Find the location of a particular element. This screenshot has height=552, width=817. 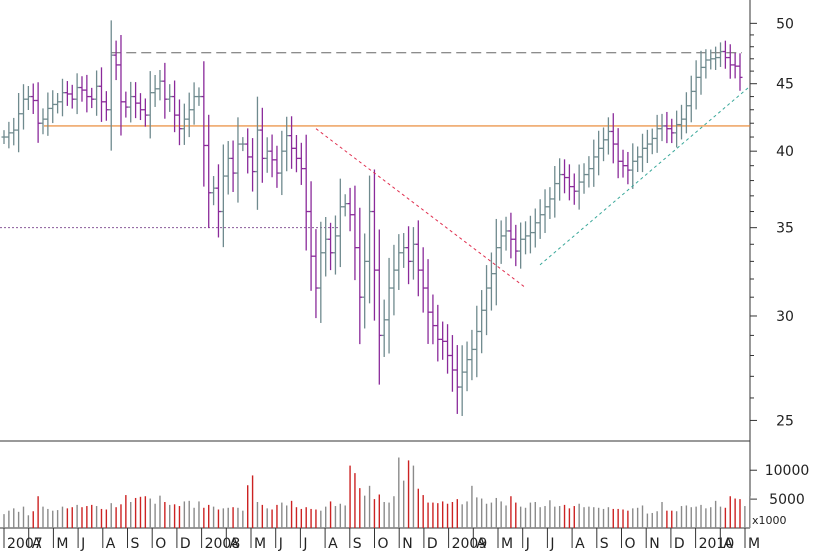

x-tick-label: 2009 is located at coordinates (470, 544).